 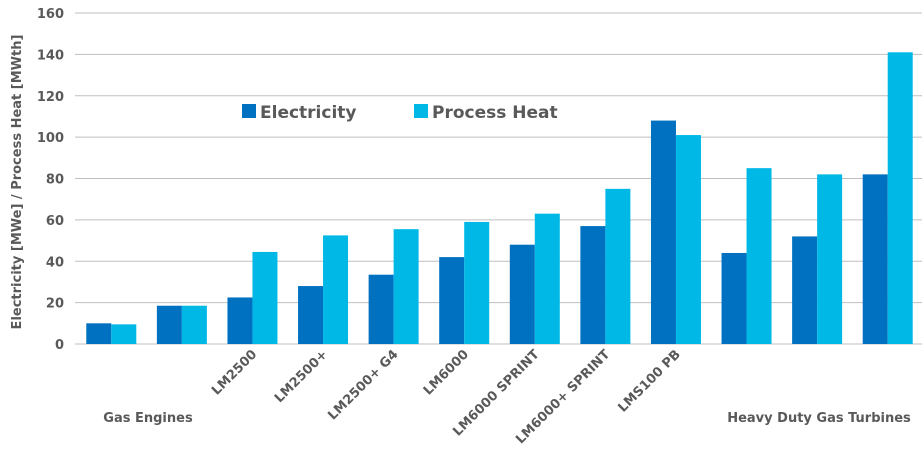 I want to click on y-tick-label: 100, so click(x=50, y=138).